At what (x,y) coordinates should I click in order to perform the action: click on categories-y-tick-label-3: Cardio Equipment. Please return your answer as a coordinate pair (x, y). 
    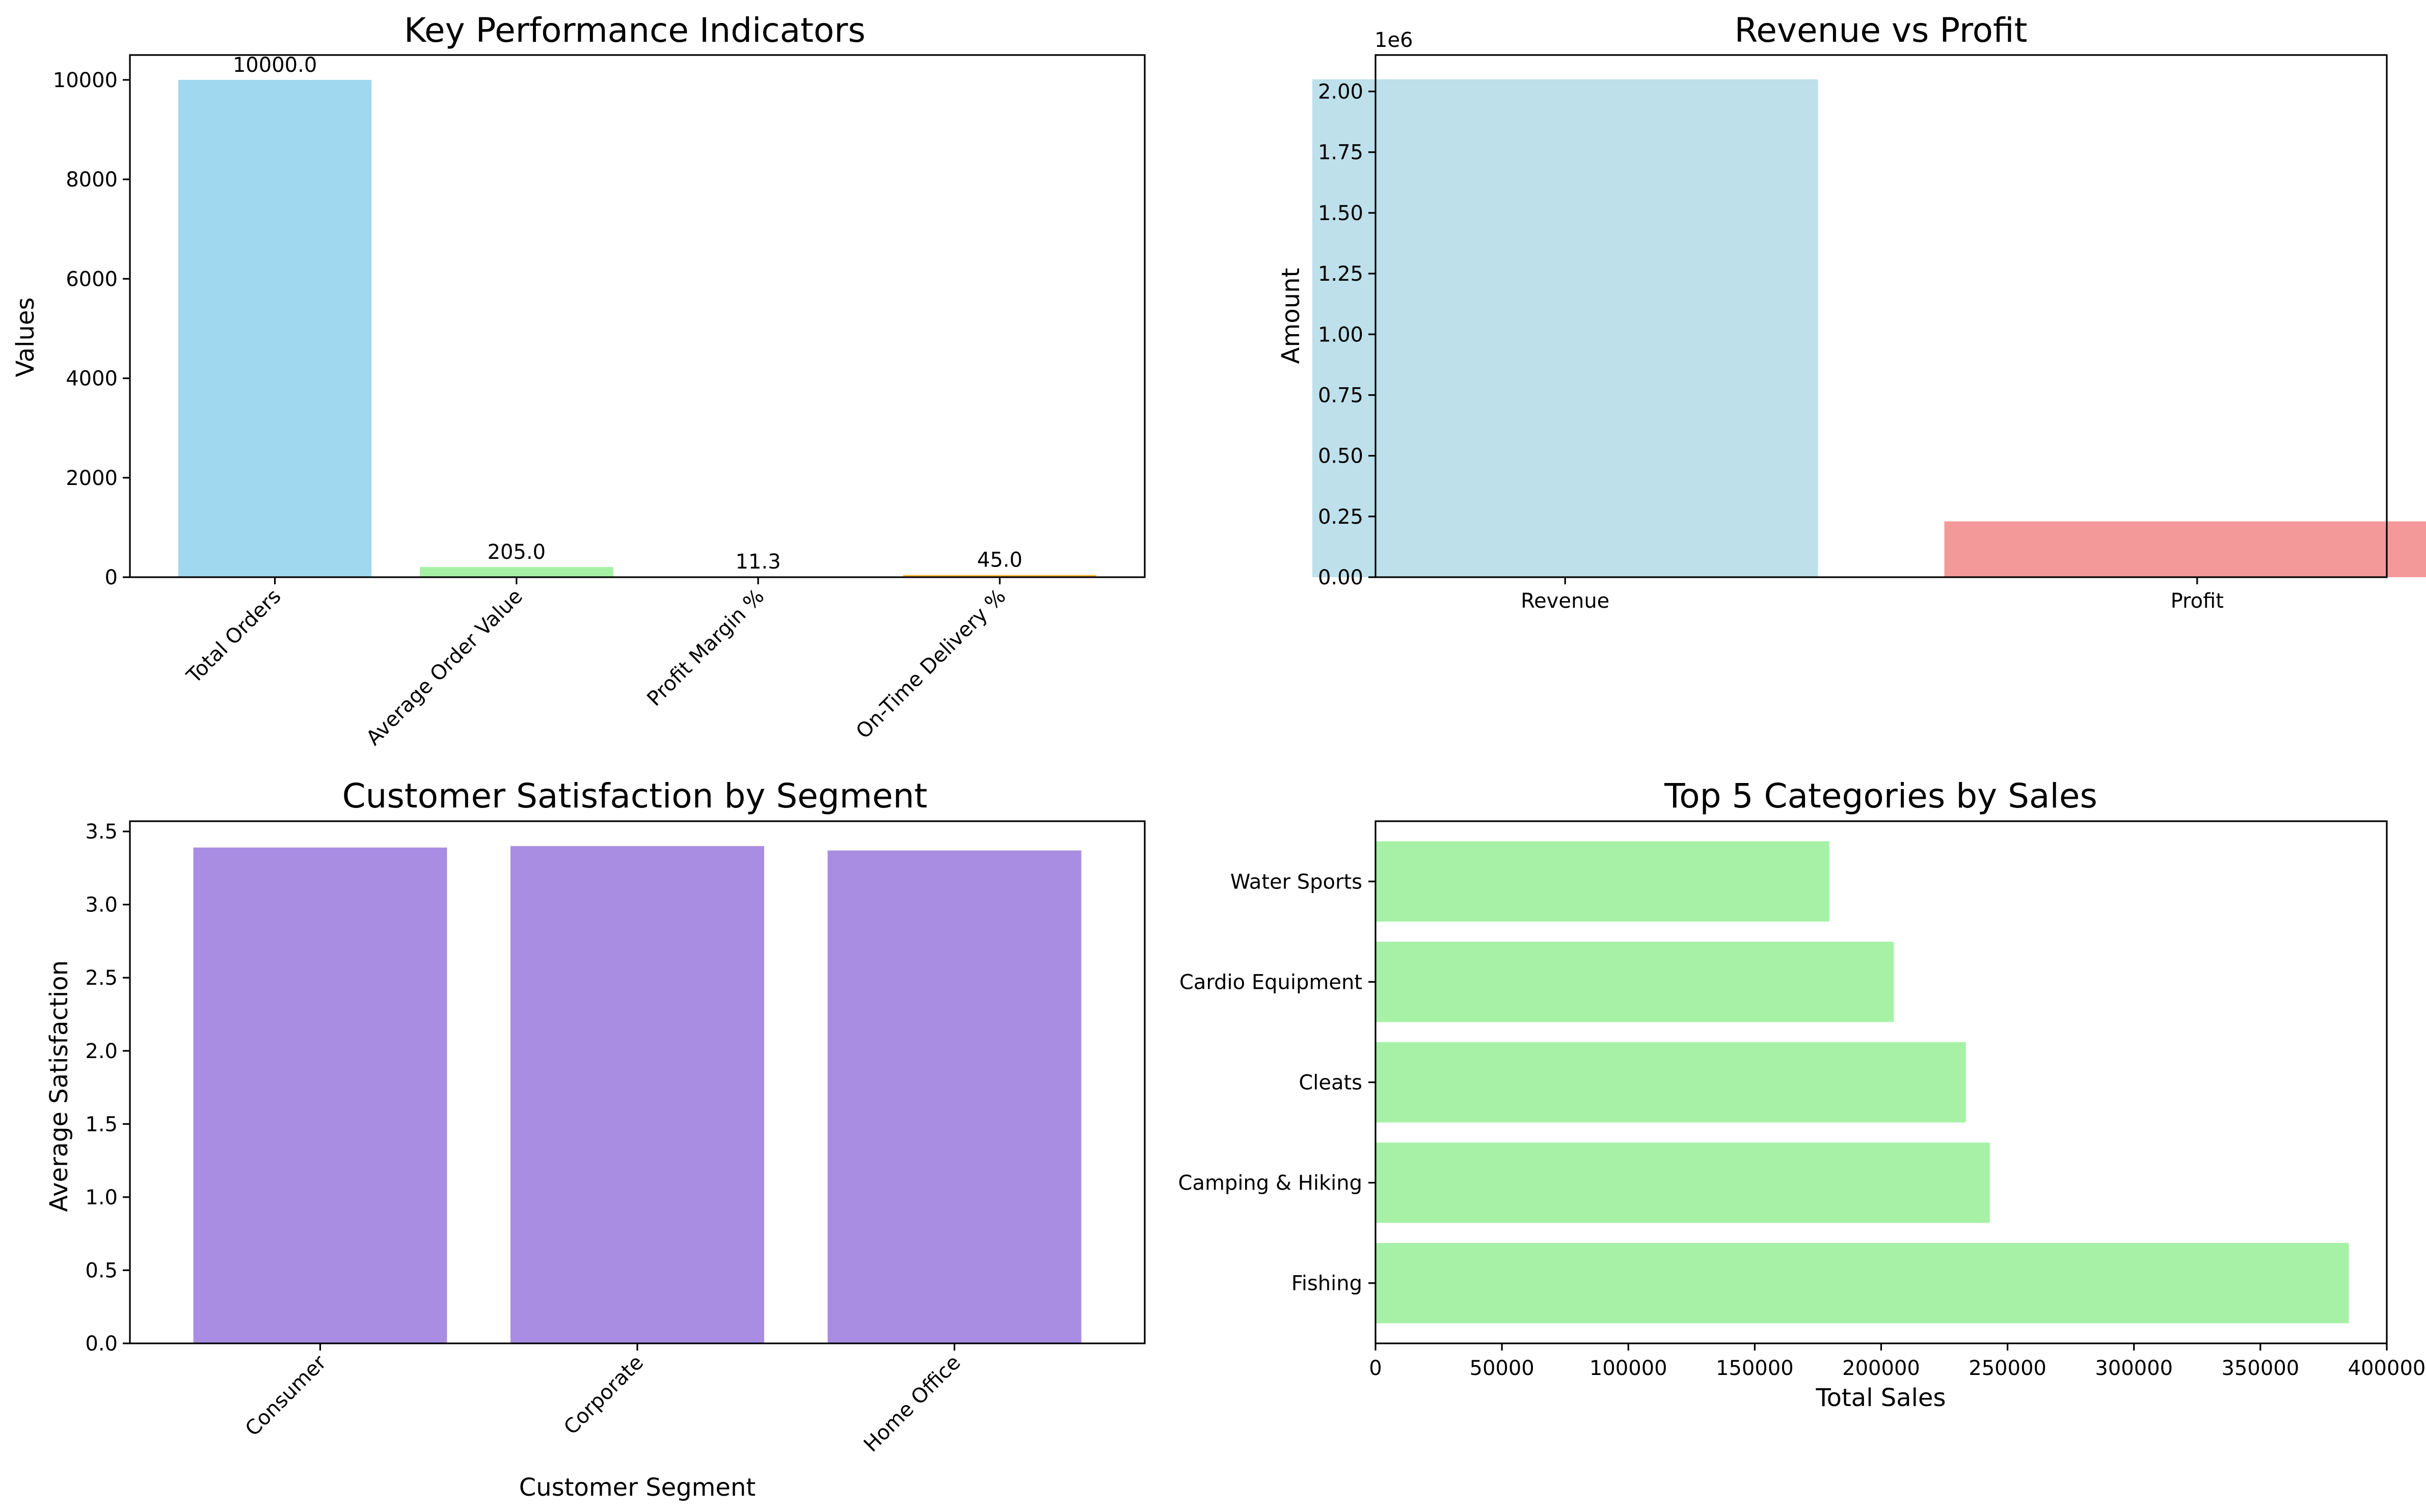
    Looking at the image, I should click on (1270, 982).